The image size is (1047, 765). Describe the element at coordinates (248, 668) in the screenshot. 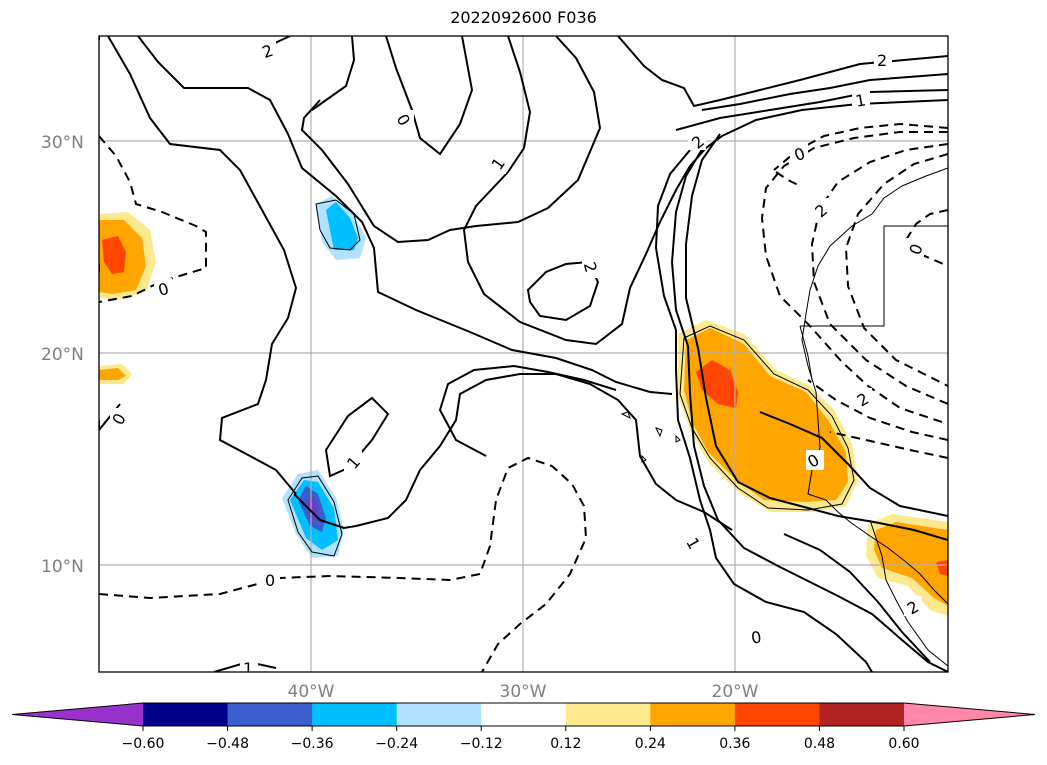

I see `contour-label-17: 1` at that location.